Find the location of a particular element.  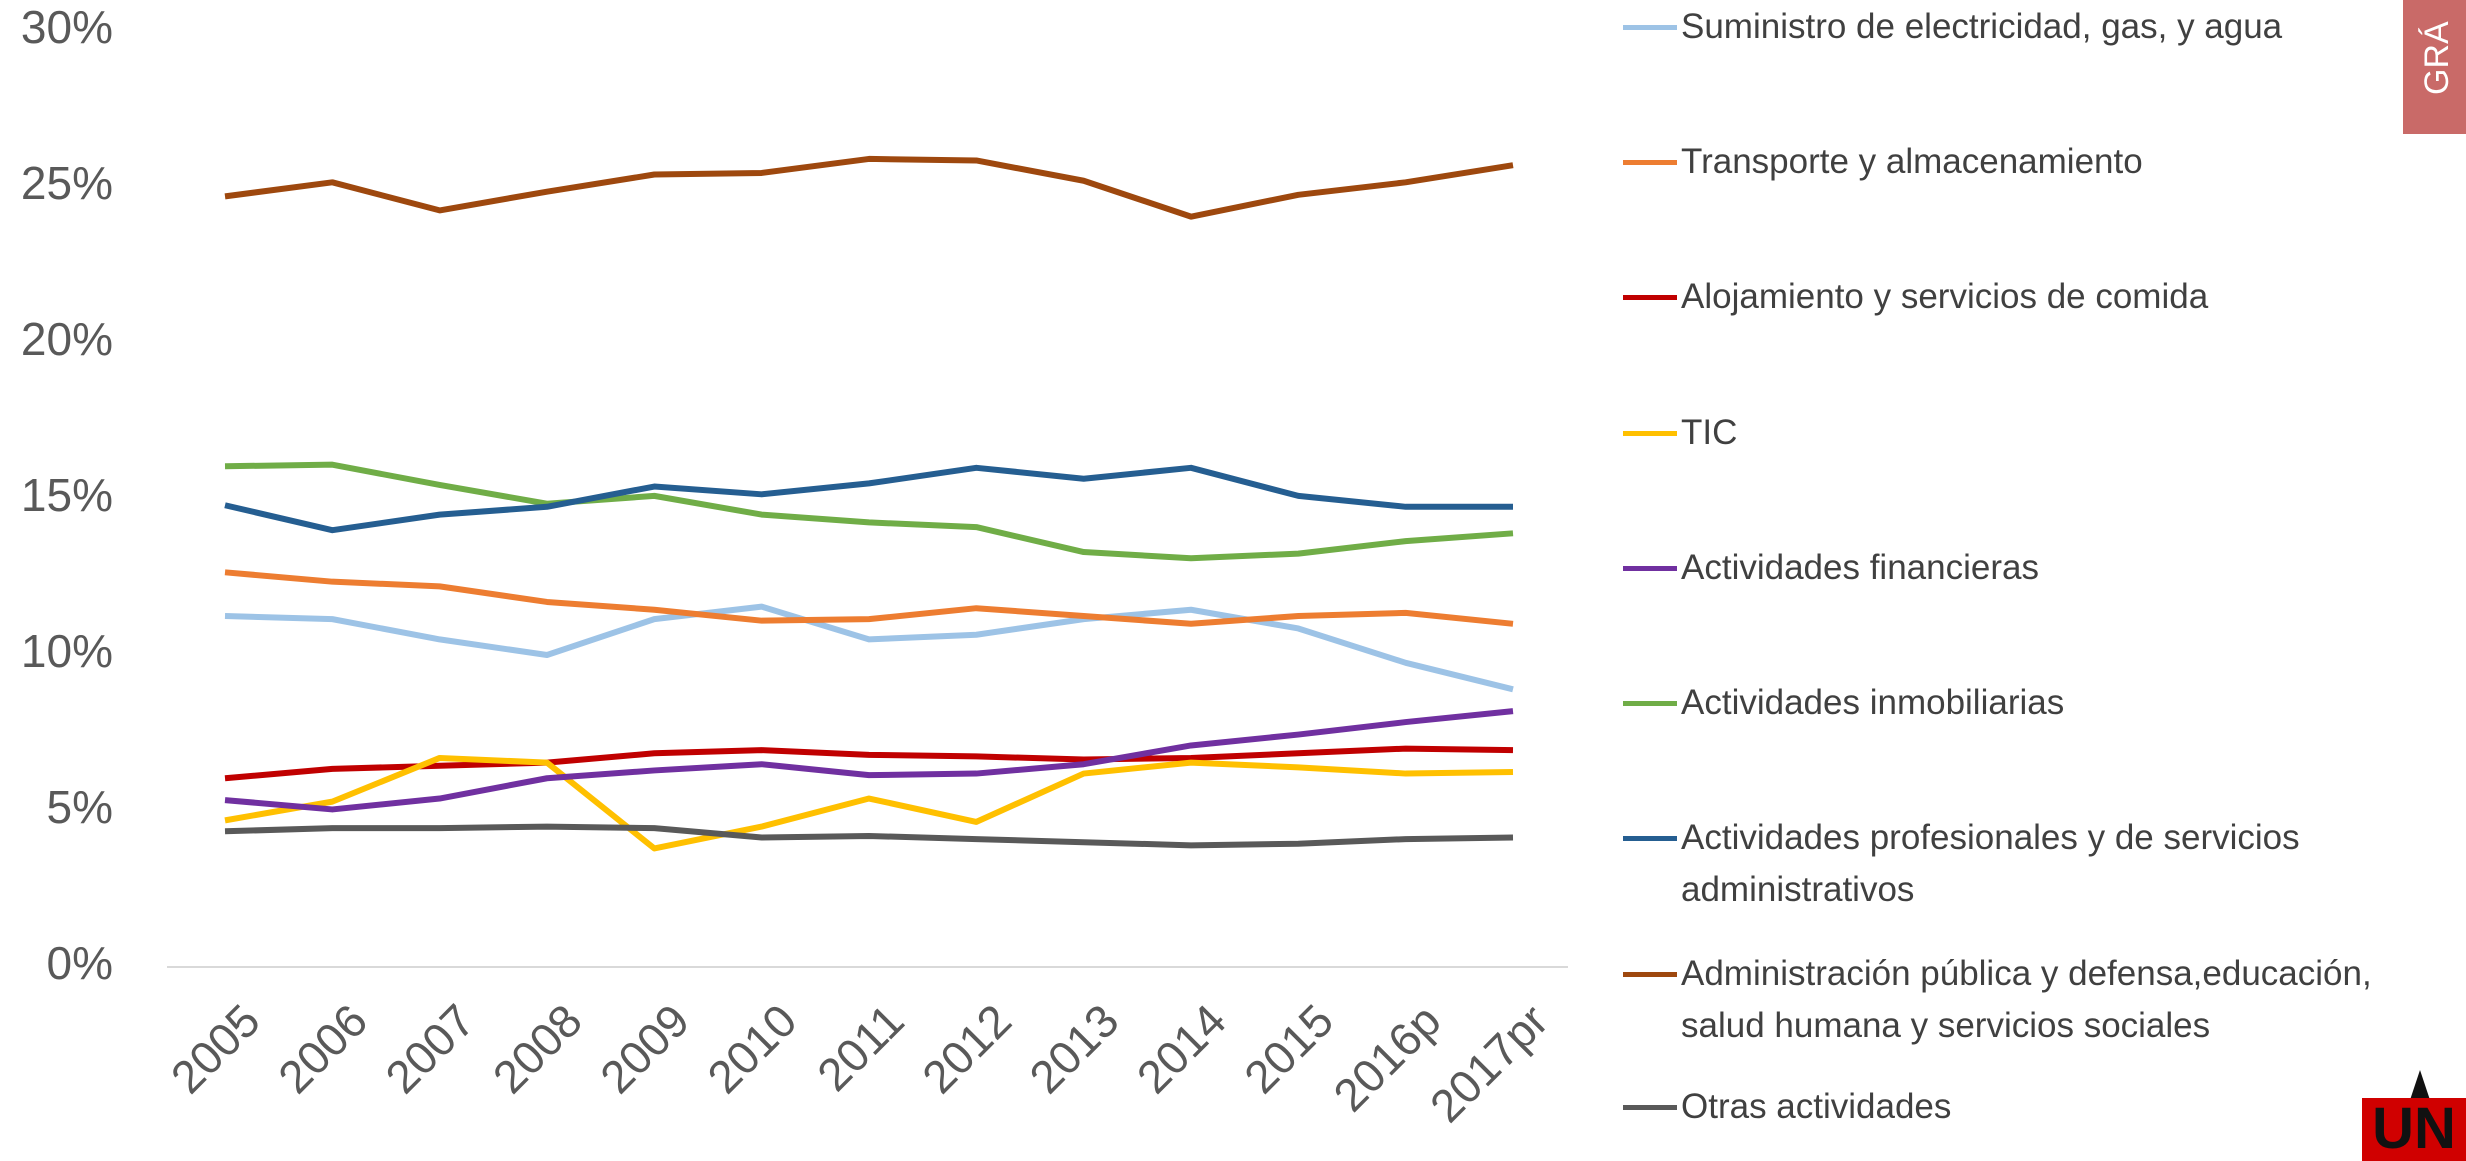

y-tick-label: 0% is located at coordinates (80, 963).